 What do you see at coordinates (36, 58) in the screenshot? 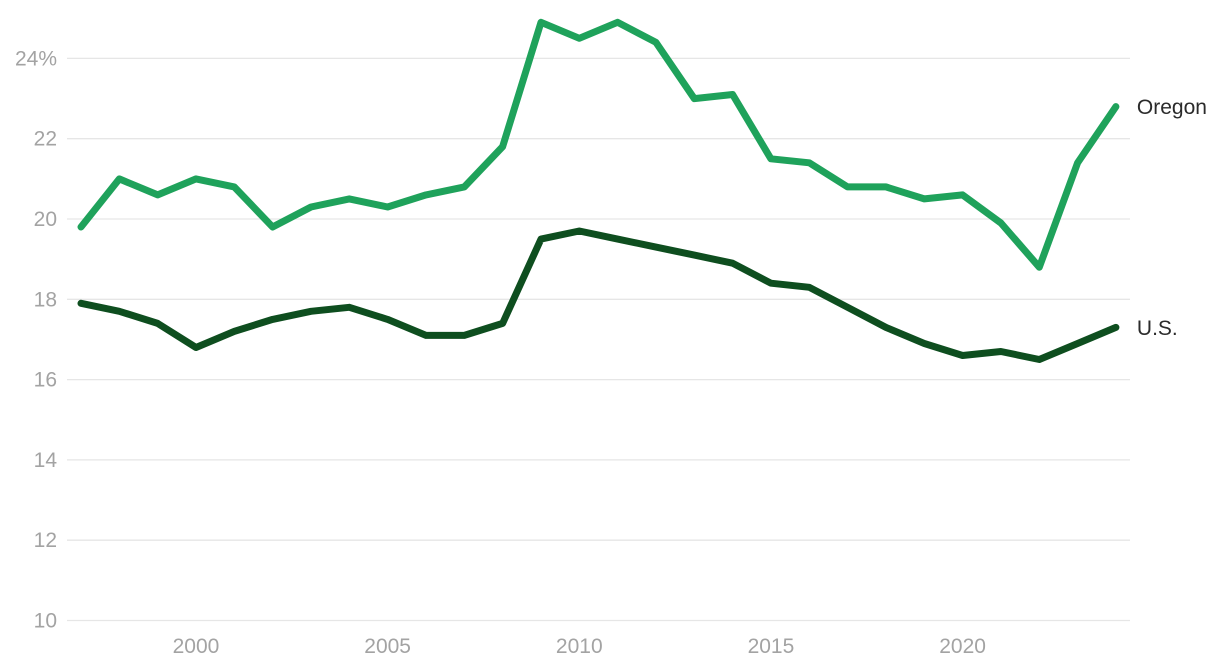
I see `y-tick-label-24: 24%` at bounding box center [36, 58].